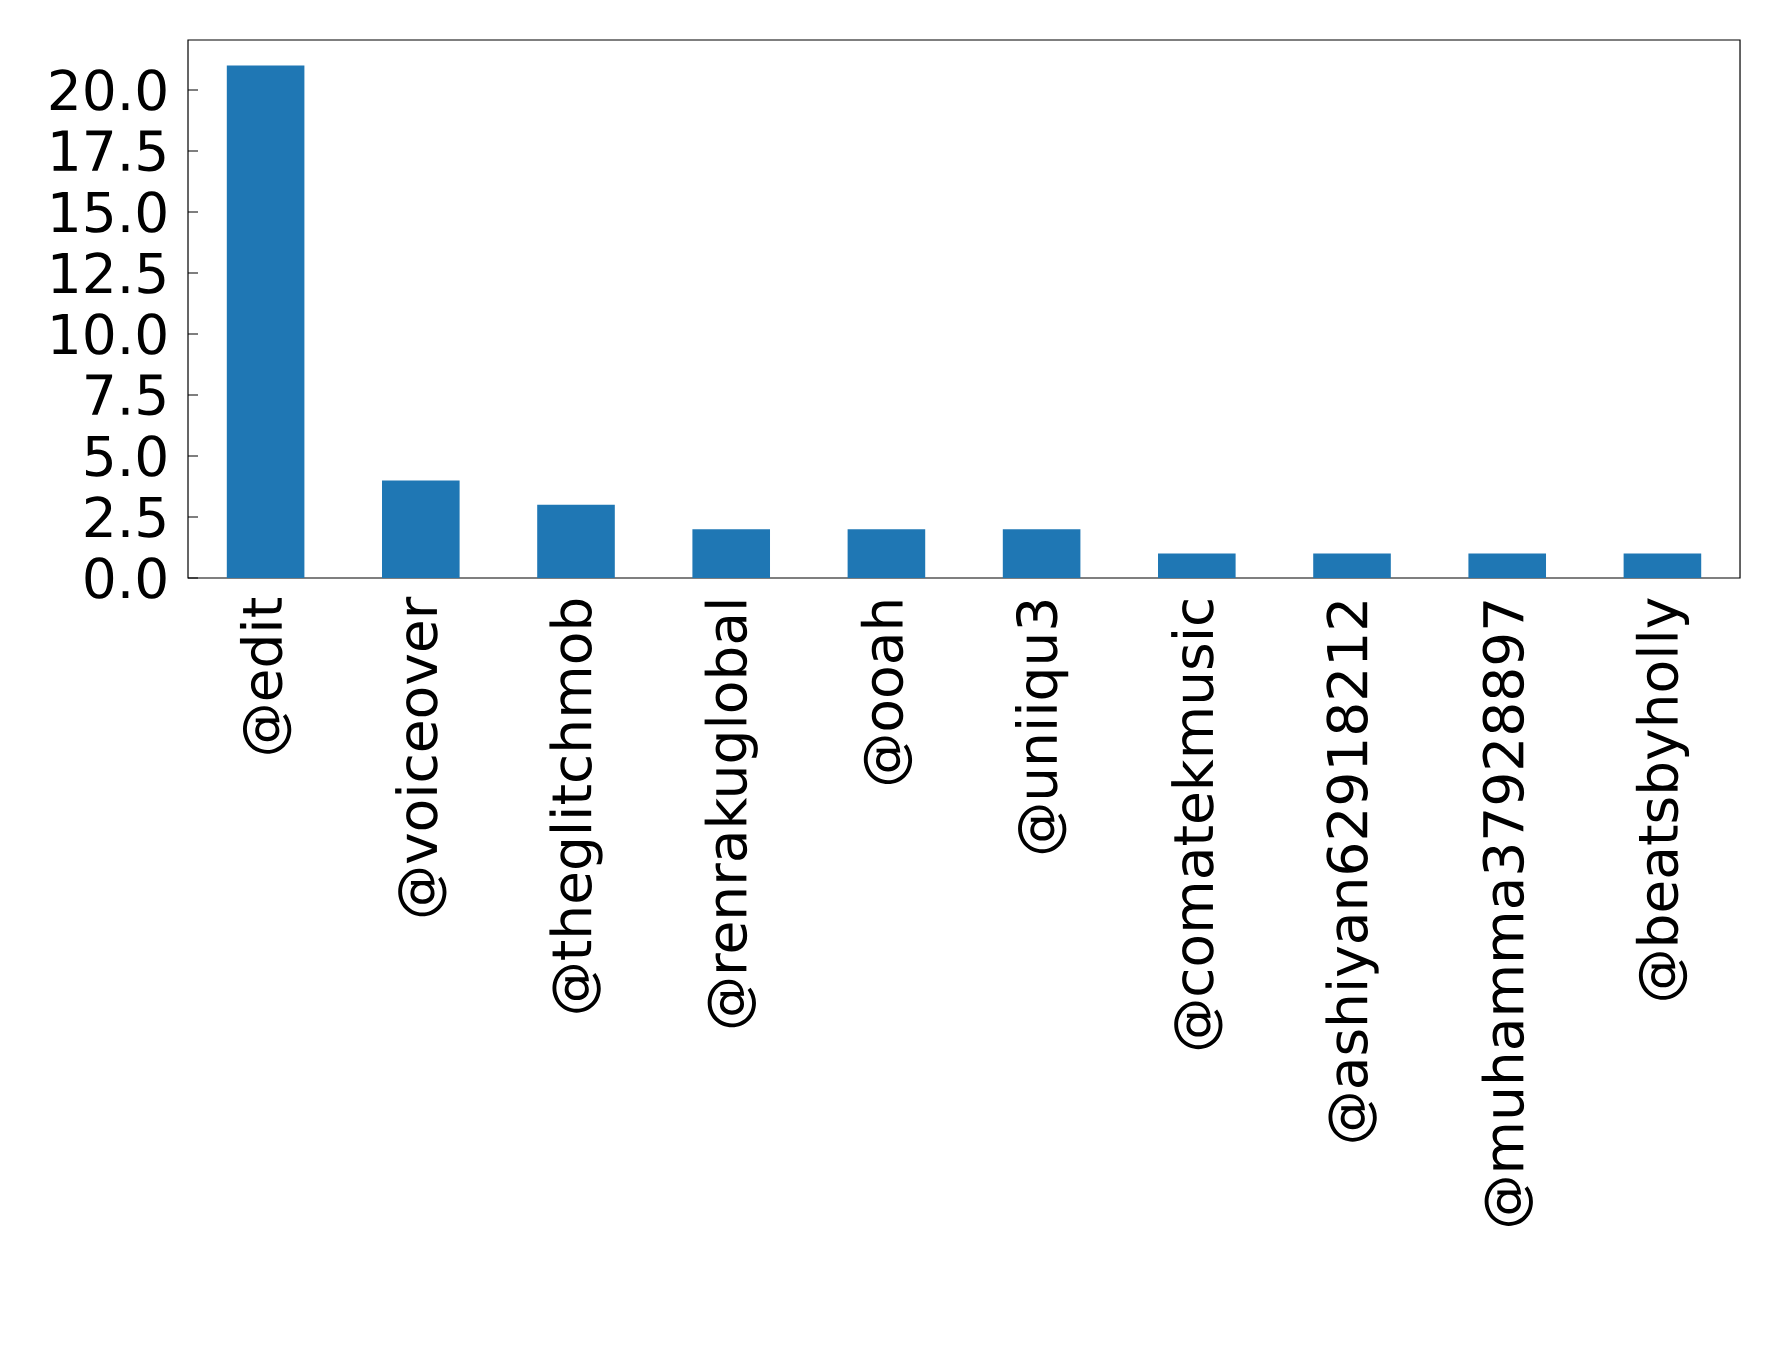 This screenshot has height=1346, width=1778. Describe the element at coordinates (1662, 799) in the screenshot. I see `x-tick-label: @beatsbyholly` at that location.